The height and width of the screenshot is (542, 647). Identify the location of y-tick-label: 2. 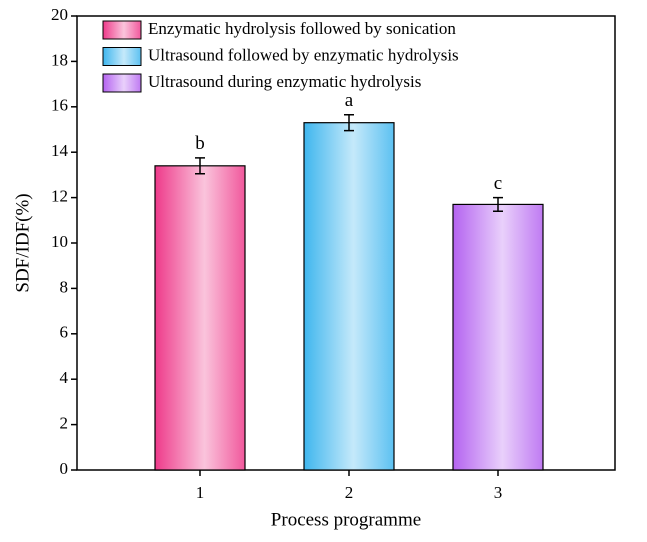
(64, 423).